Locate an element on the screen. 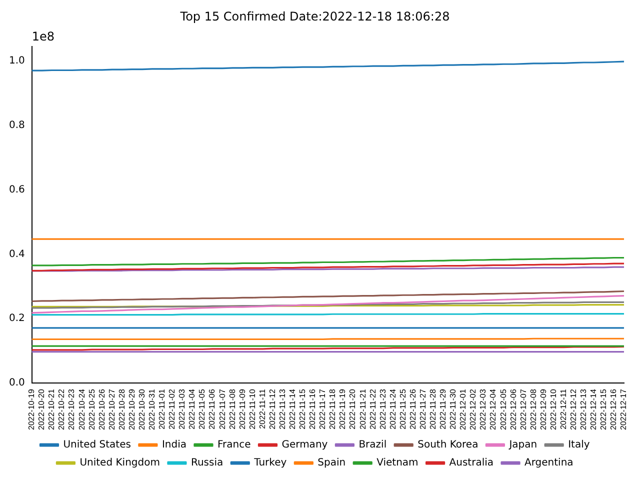 The width and height of the screenshot is (640, 480). x-tick-label: 2022-10-19 is located at coordinates (31, 409).